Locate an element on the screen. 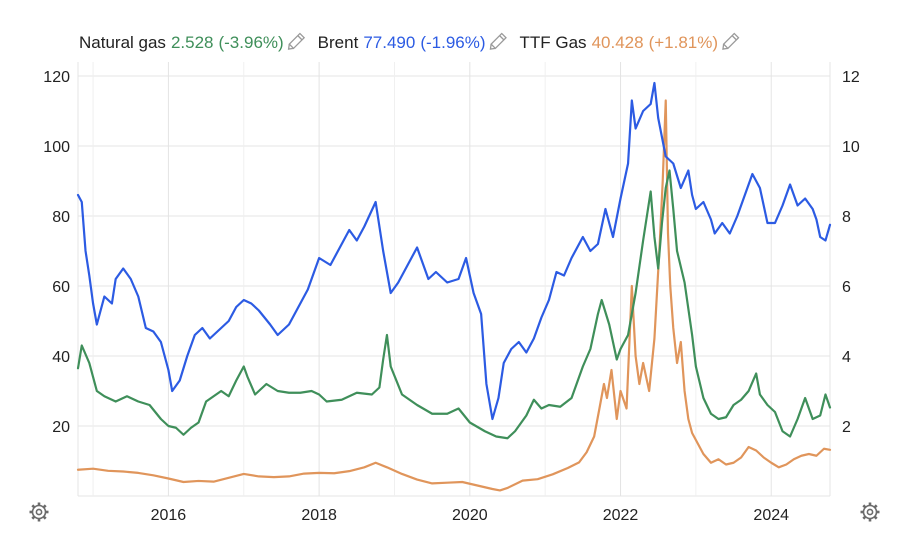 The width and height of the screenshot is (906, 539). settings-right-gear-icon is located at coordinates (870, 512).